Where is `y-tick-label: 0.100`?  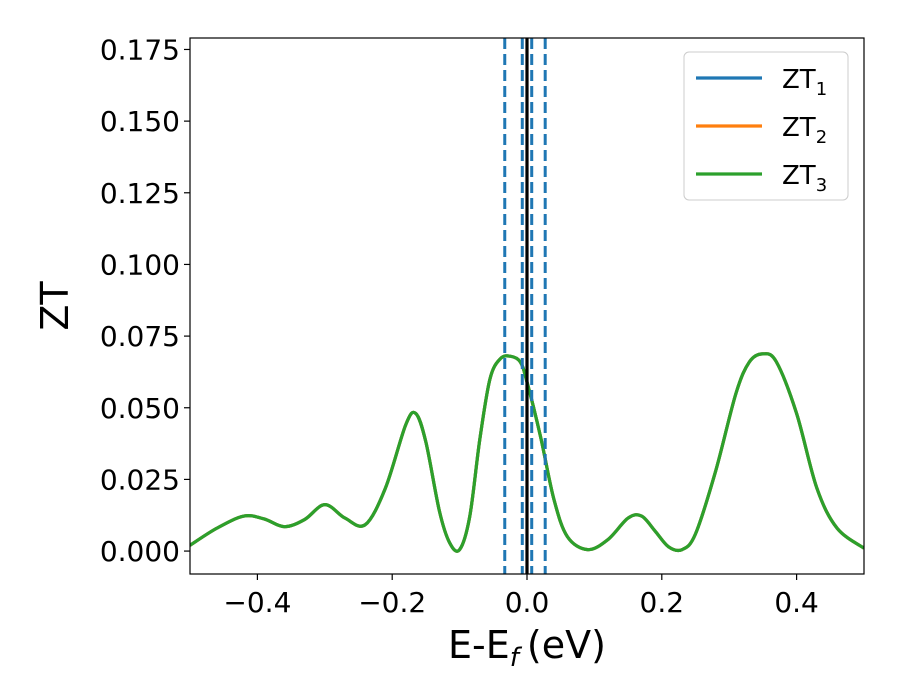
y-tick-label: 0.100 is located at coordinates (140, 264).